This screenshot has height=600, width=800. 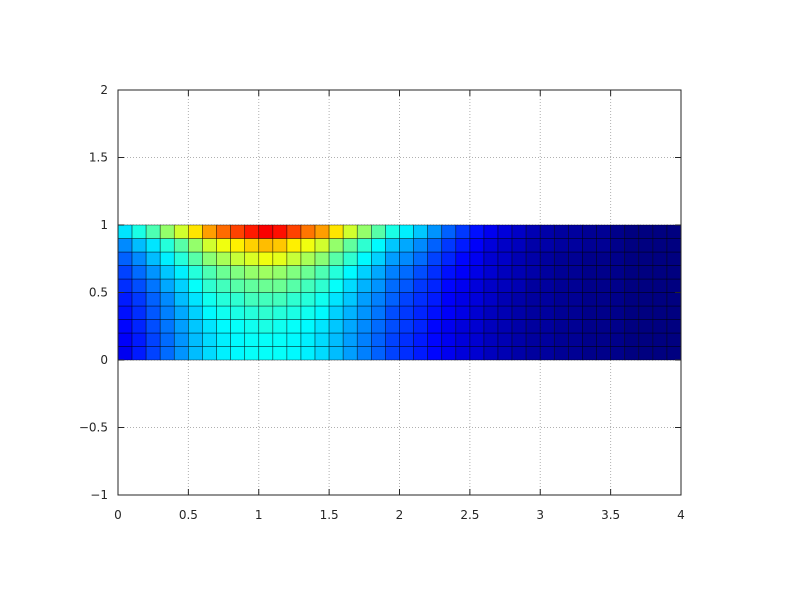 I want to click on x-tick-label: 1.5, so click(x=329, y=515).